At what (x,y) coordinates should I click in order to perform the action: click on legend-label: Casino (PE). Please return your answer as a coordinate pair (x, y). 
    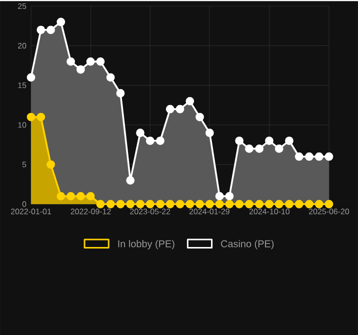
    Looking at the image, I should click on (247, 245).